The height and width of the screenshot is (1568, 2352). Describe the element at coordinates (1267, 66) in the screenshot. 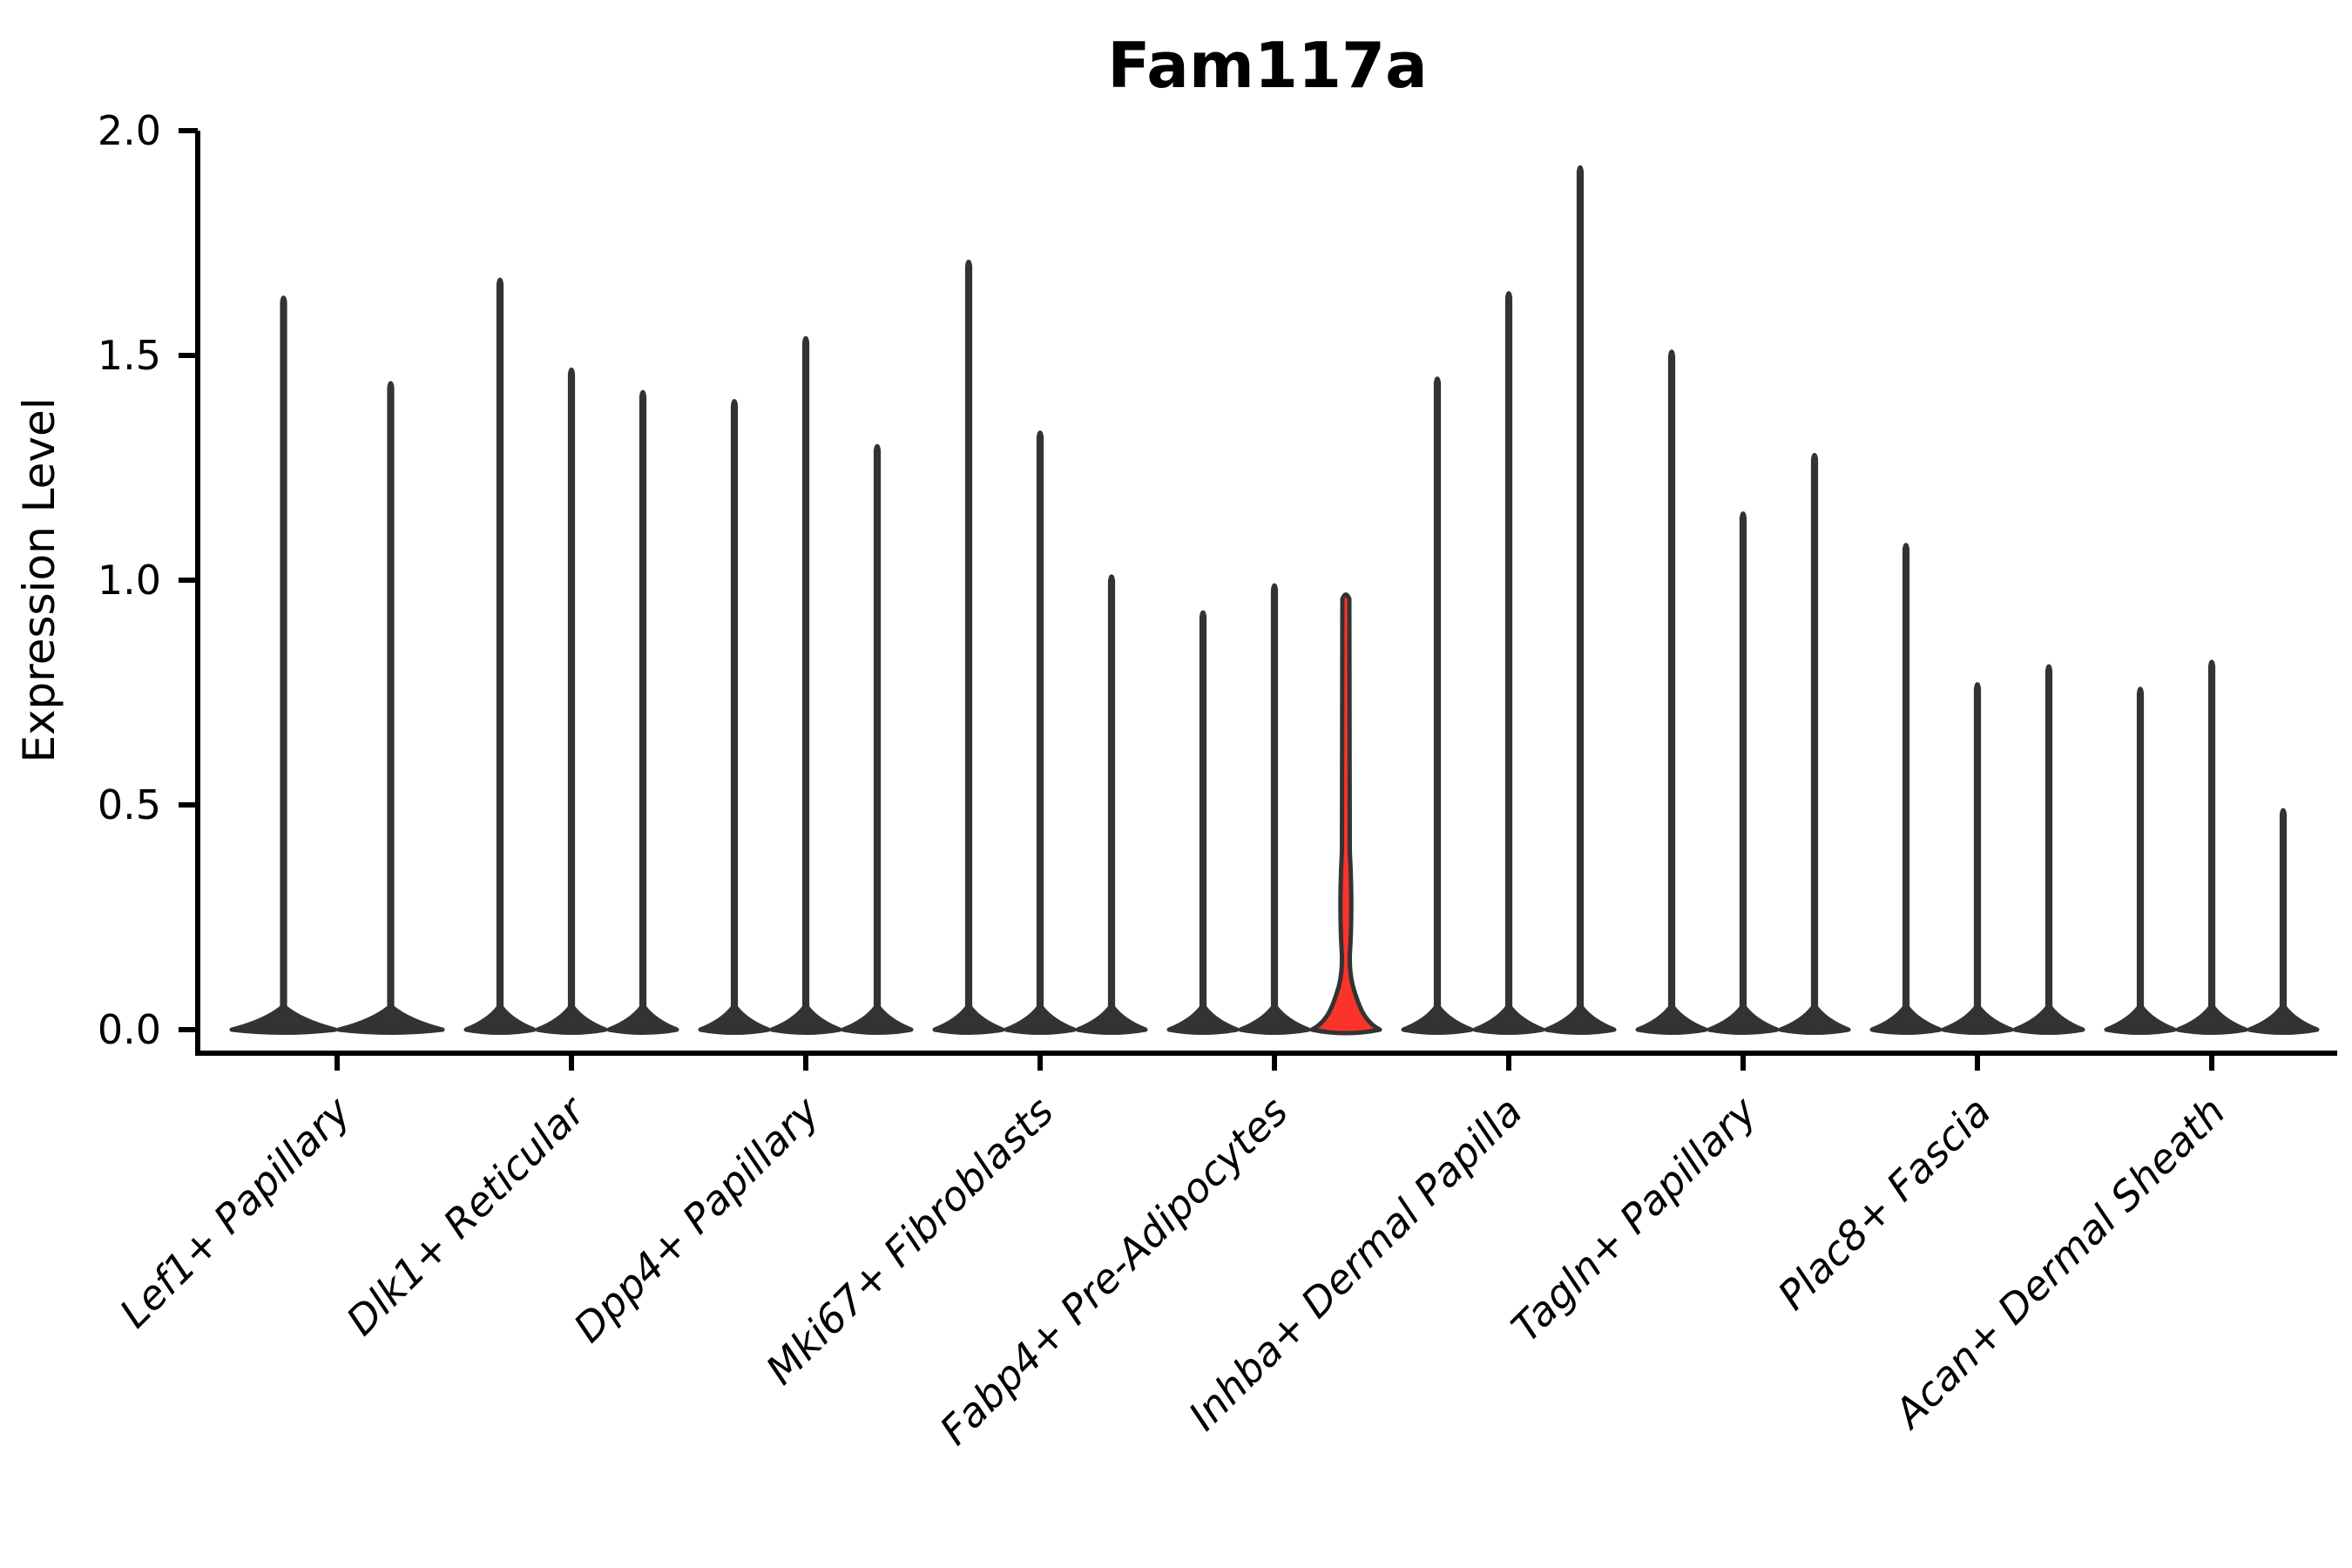

I see `chart-title: Fam117a` at that location.